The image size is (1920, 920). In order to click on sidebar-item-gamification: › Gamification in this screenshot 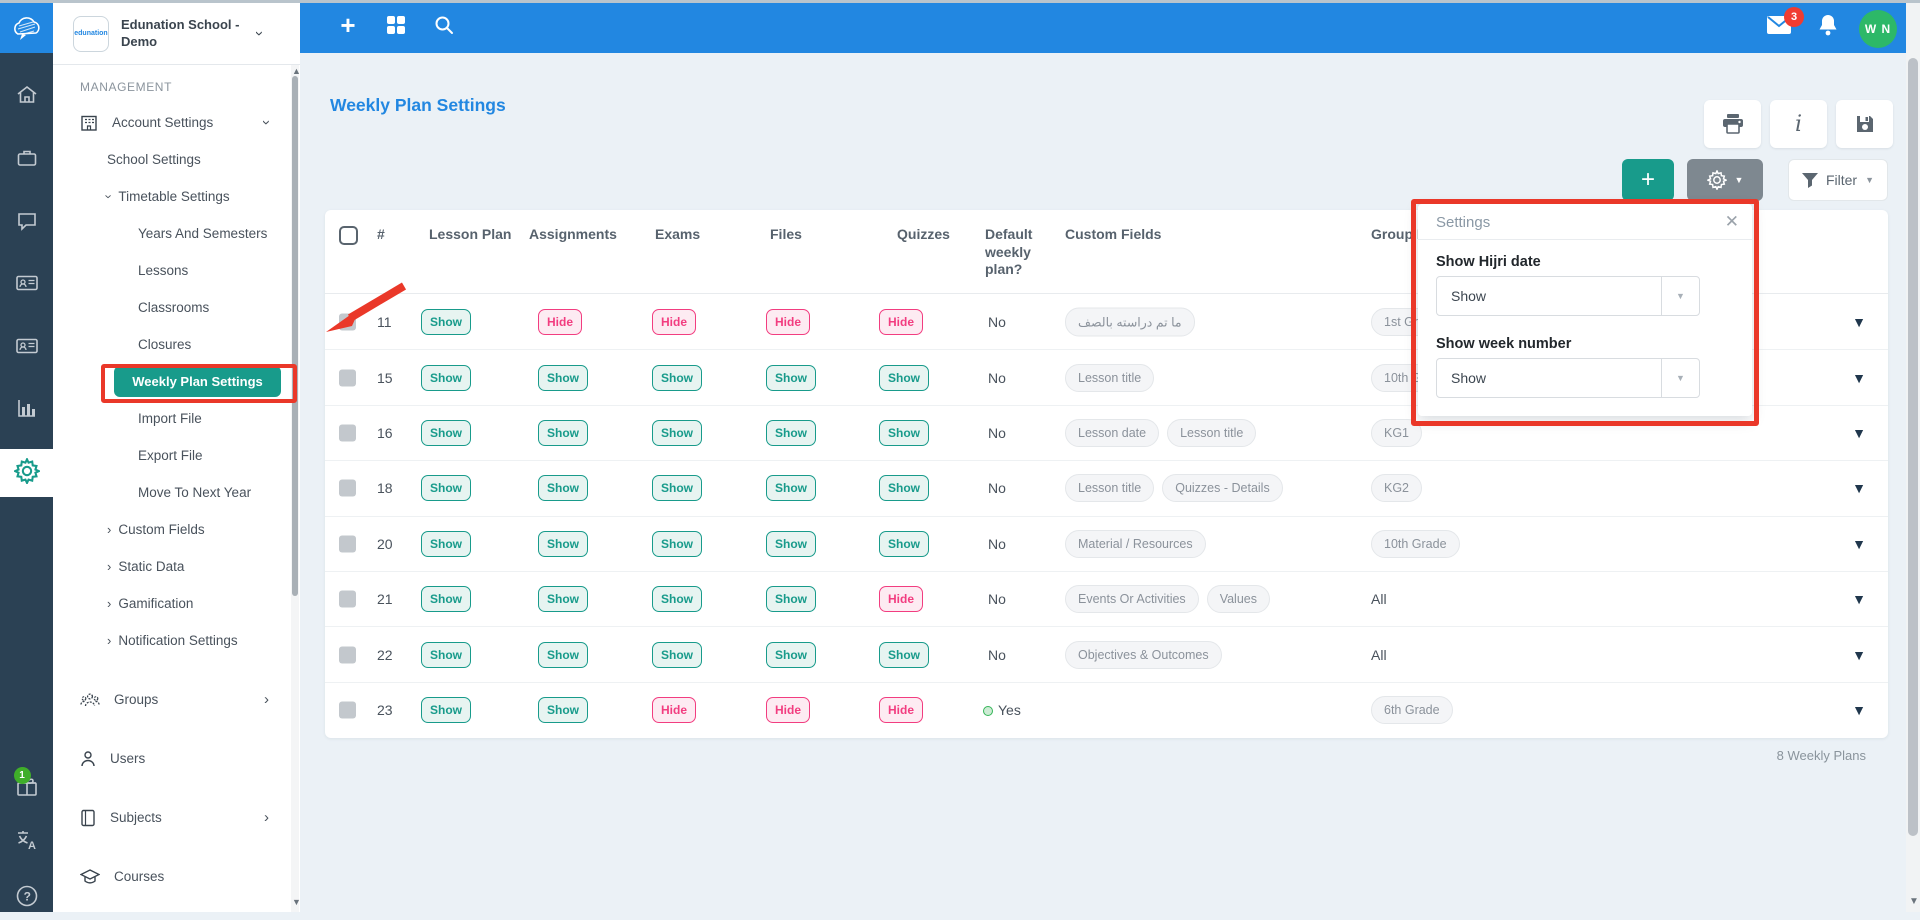, I will do `click(172, 603)`.